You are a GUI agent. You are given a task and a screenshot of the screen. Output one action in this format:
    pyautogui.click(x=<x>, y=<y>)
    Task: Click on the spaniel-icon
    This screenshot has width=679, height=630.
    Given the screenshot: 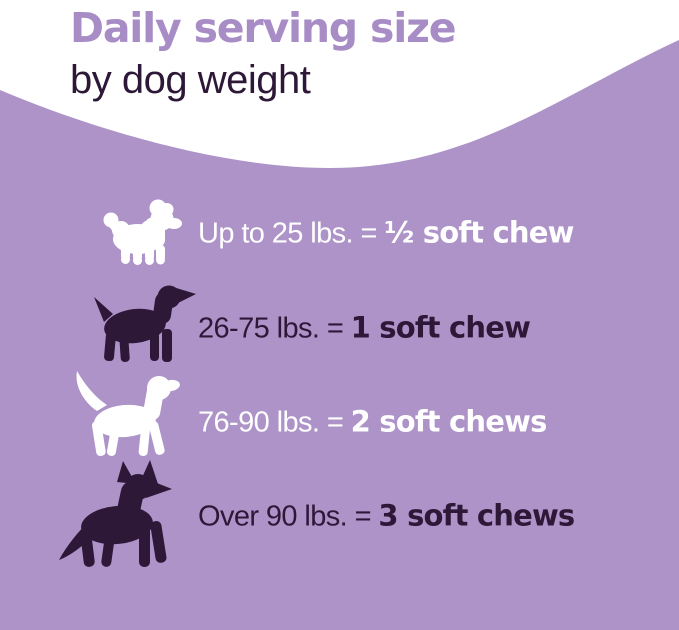 What is the action you would take?
    pyautogui.click(x=145, y=323)
    